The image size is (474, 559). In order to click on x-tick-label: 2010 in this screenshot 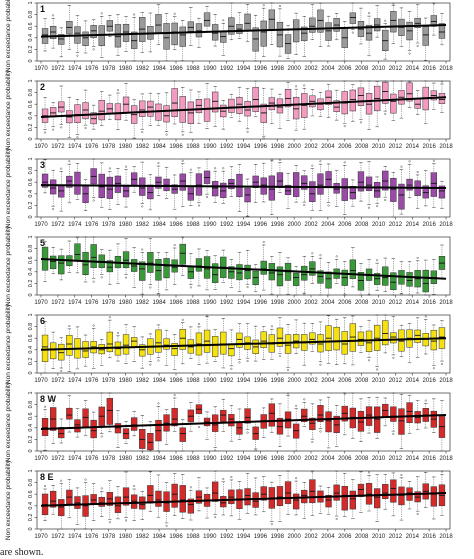, I will do `click(379, 537)`.